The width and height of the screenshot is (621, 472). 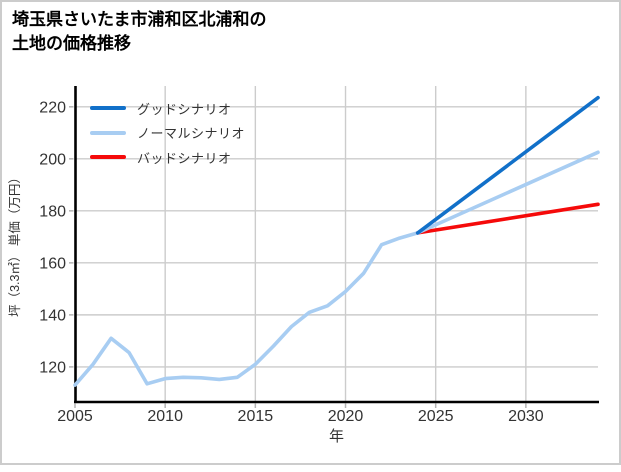 I want to click on normal-scenario-line, so click(x=507, y=192).